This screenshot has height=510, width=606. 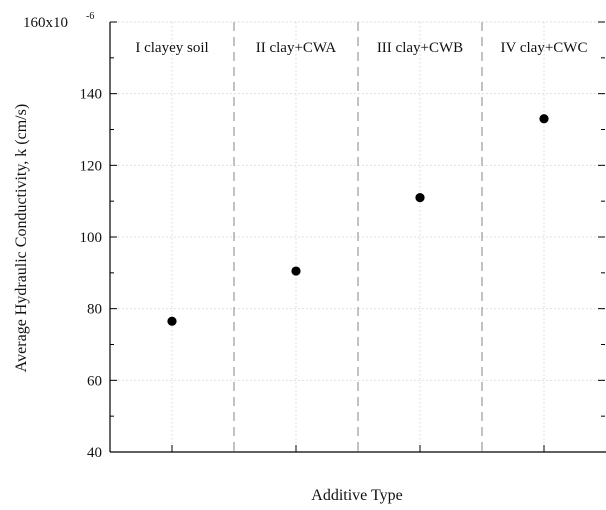 I want to click on y-top-tick-exponent: -6, so click(x=90, y=16).